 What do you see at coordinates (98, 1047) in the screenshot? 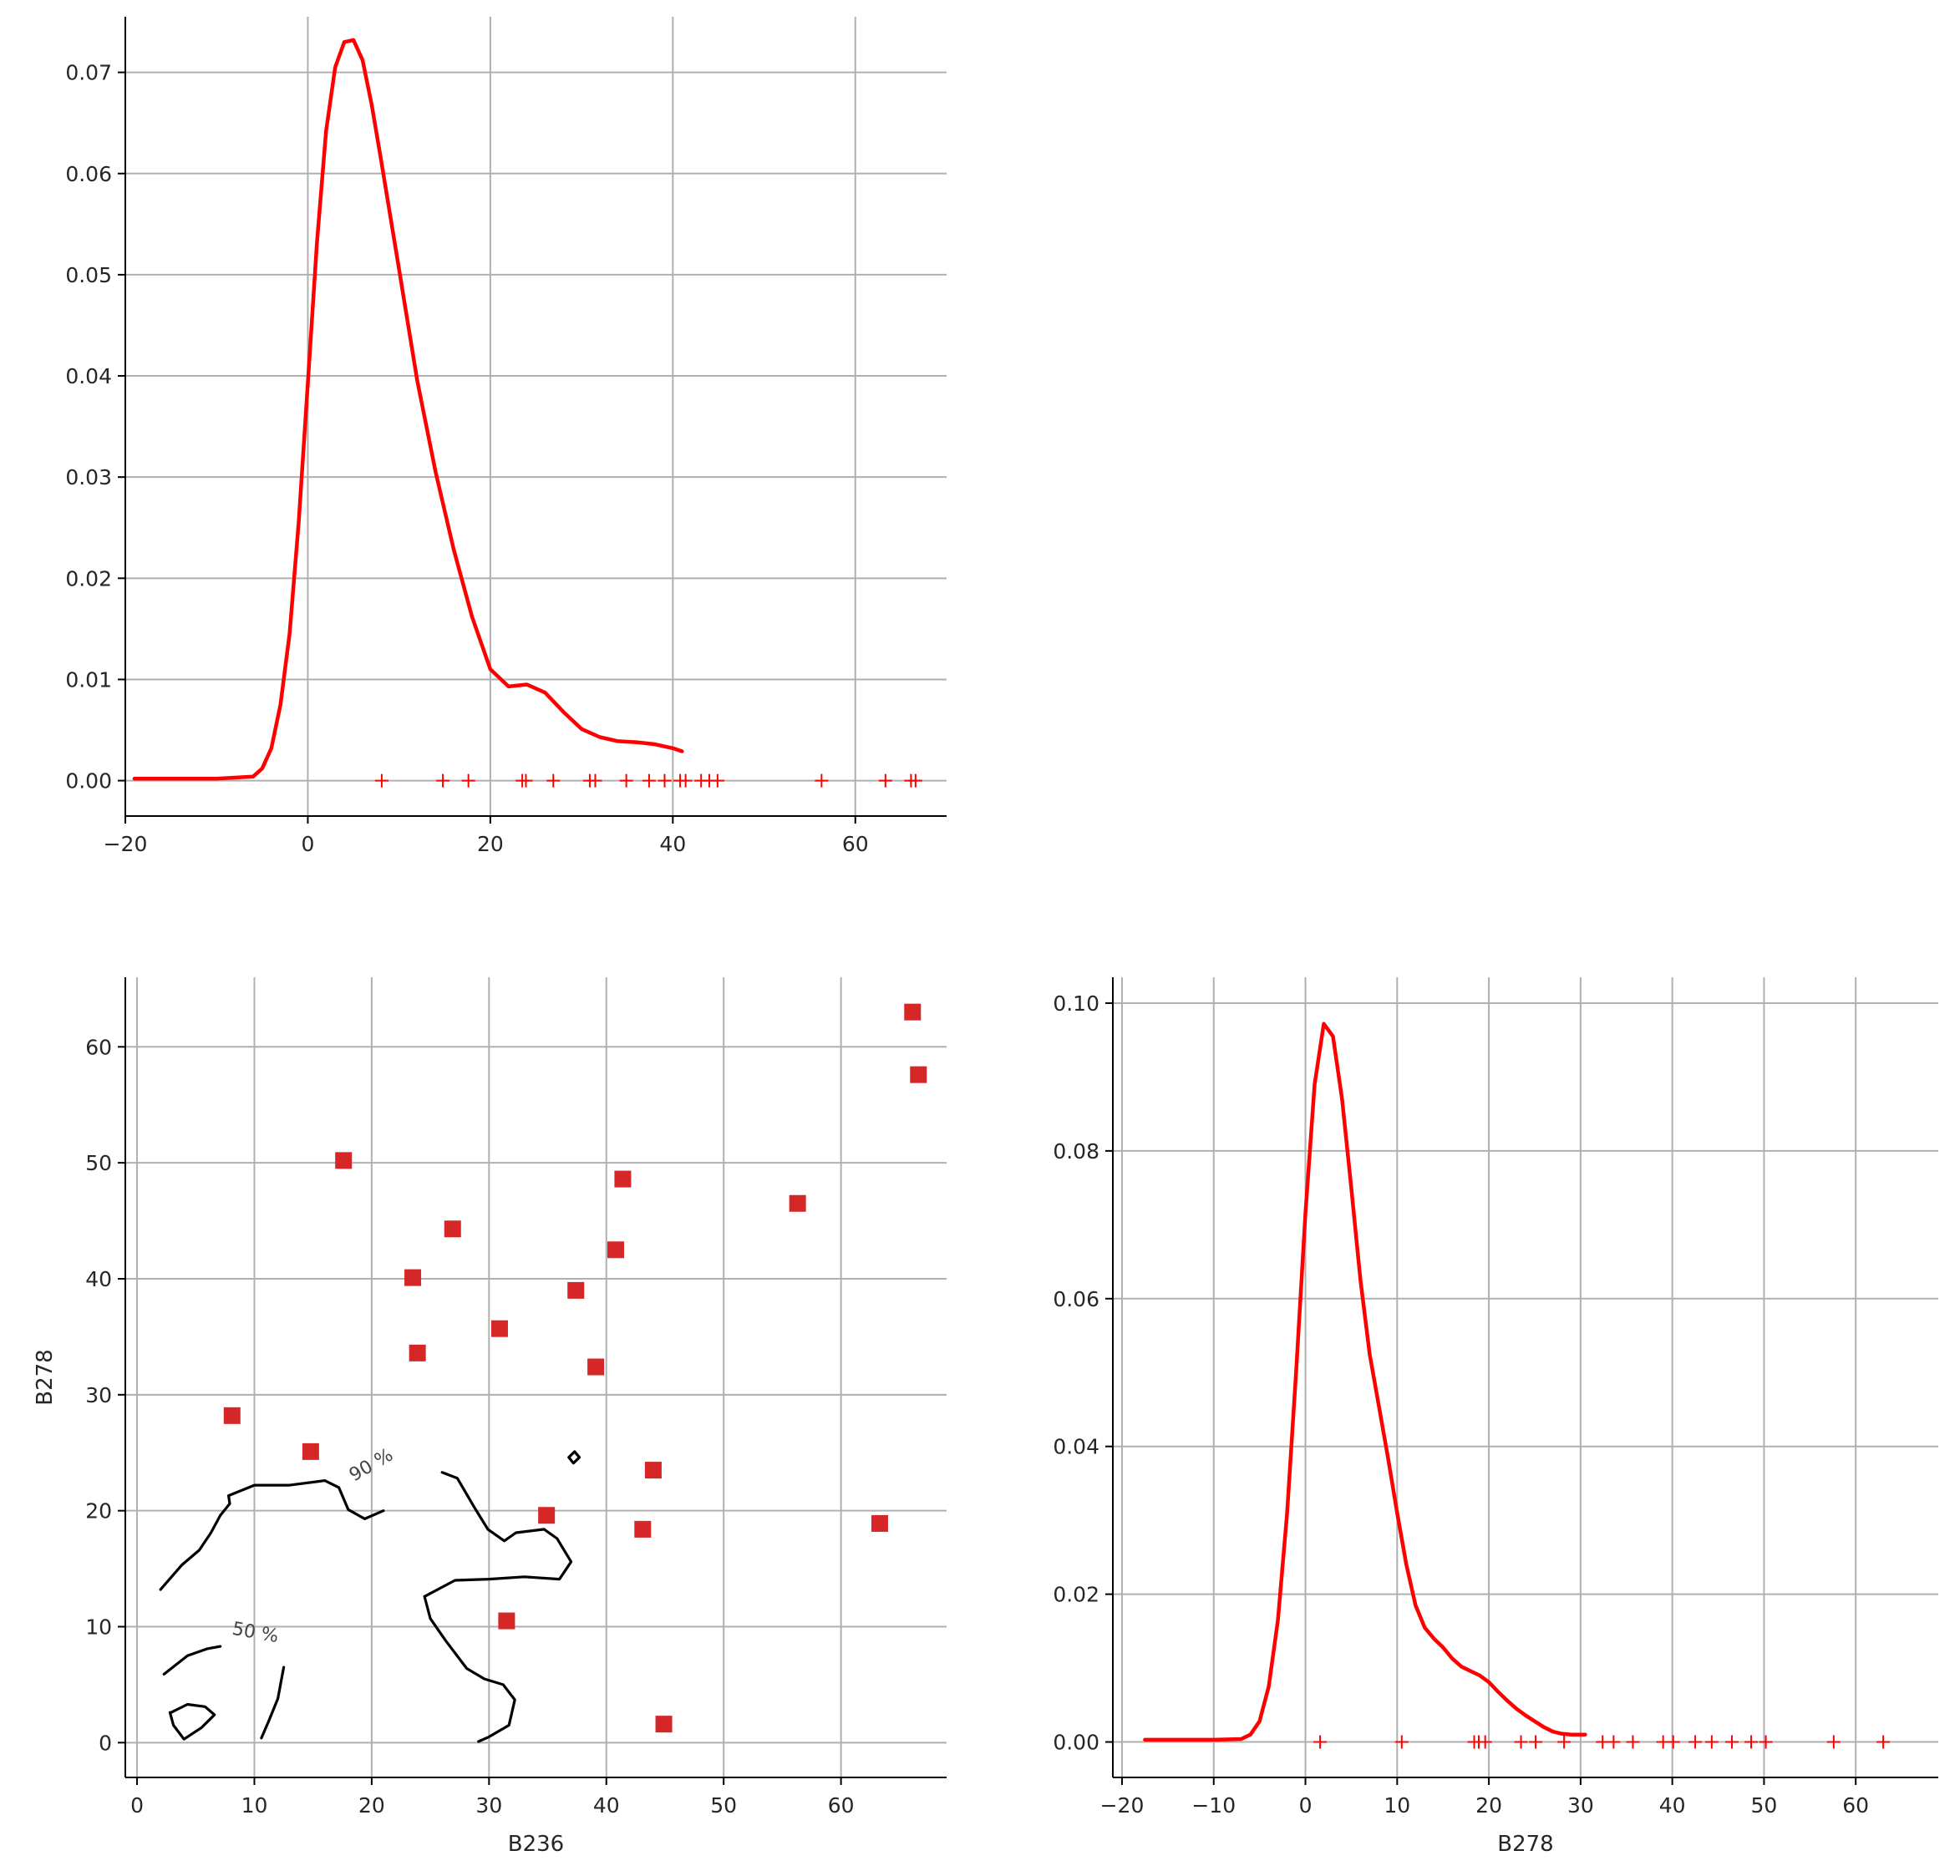
I see `y-tick-label: 60` at bounding box center [98, 1047].